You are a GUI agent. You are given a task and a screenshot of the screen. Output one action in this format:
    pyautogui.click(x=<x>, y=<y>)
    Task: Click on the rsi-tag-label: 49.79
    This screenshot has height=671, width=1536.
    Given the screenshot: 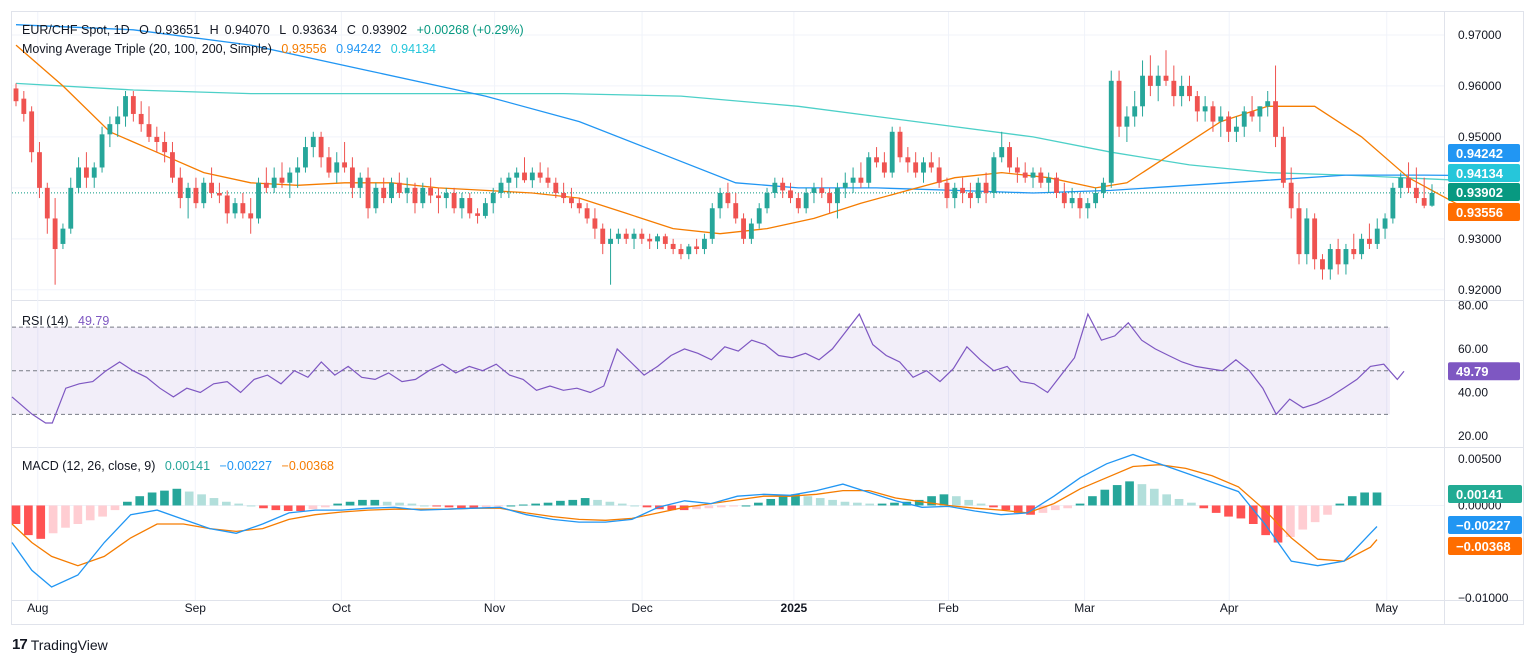 What is the action you would take?
    pyautogui.click(x=1472, y=371)
    